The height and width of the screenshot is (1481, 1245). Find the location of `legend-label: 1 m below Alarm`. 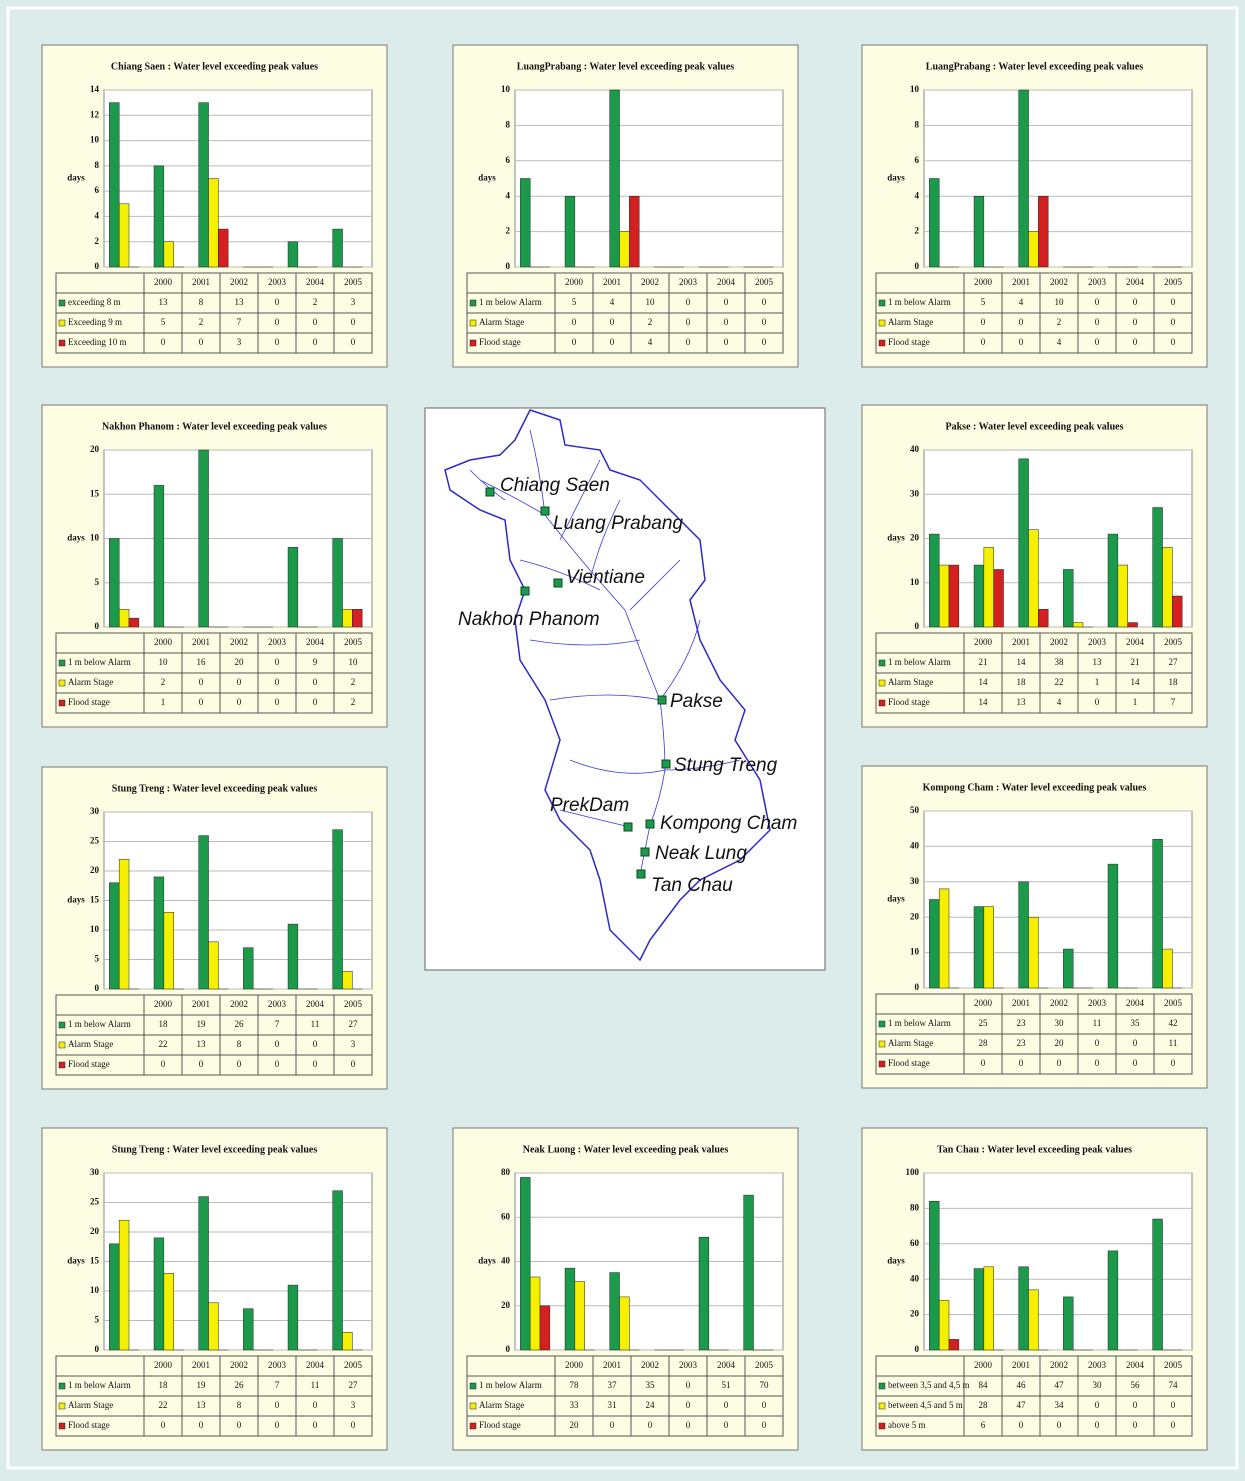

legend-label: 1 m below Alarm is located at coordinates (510, 1385).